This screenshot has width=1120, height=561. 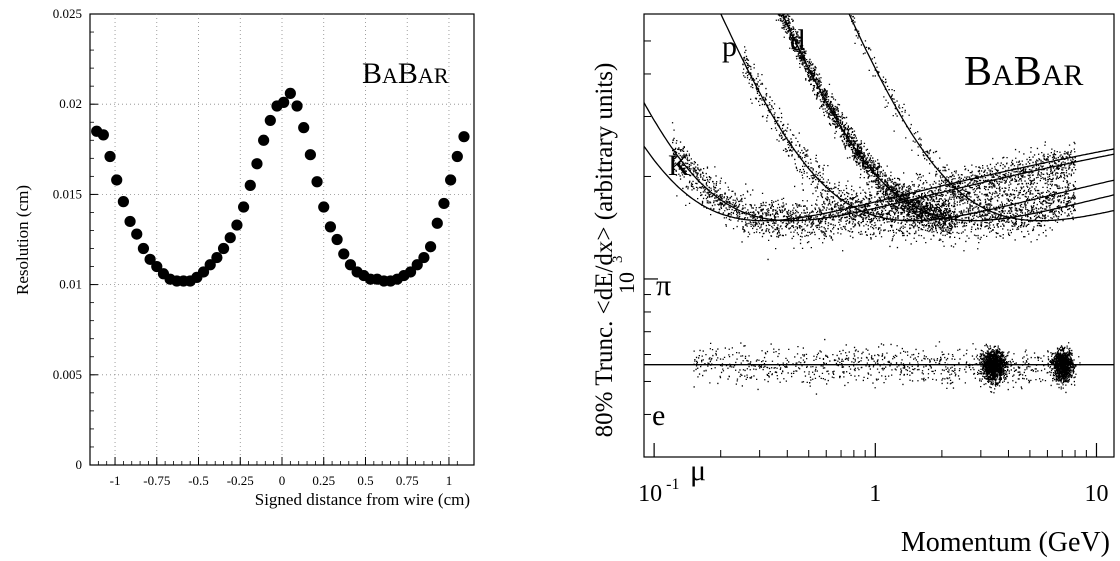 I want to click on resolution-x-tick-label: -0.25, so click(x=240, y=480).